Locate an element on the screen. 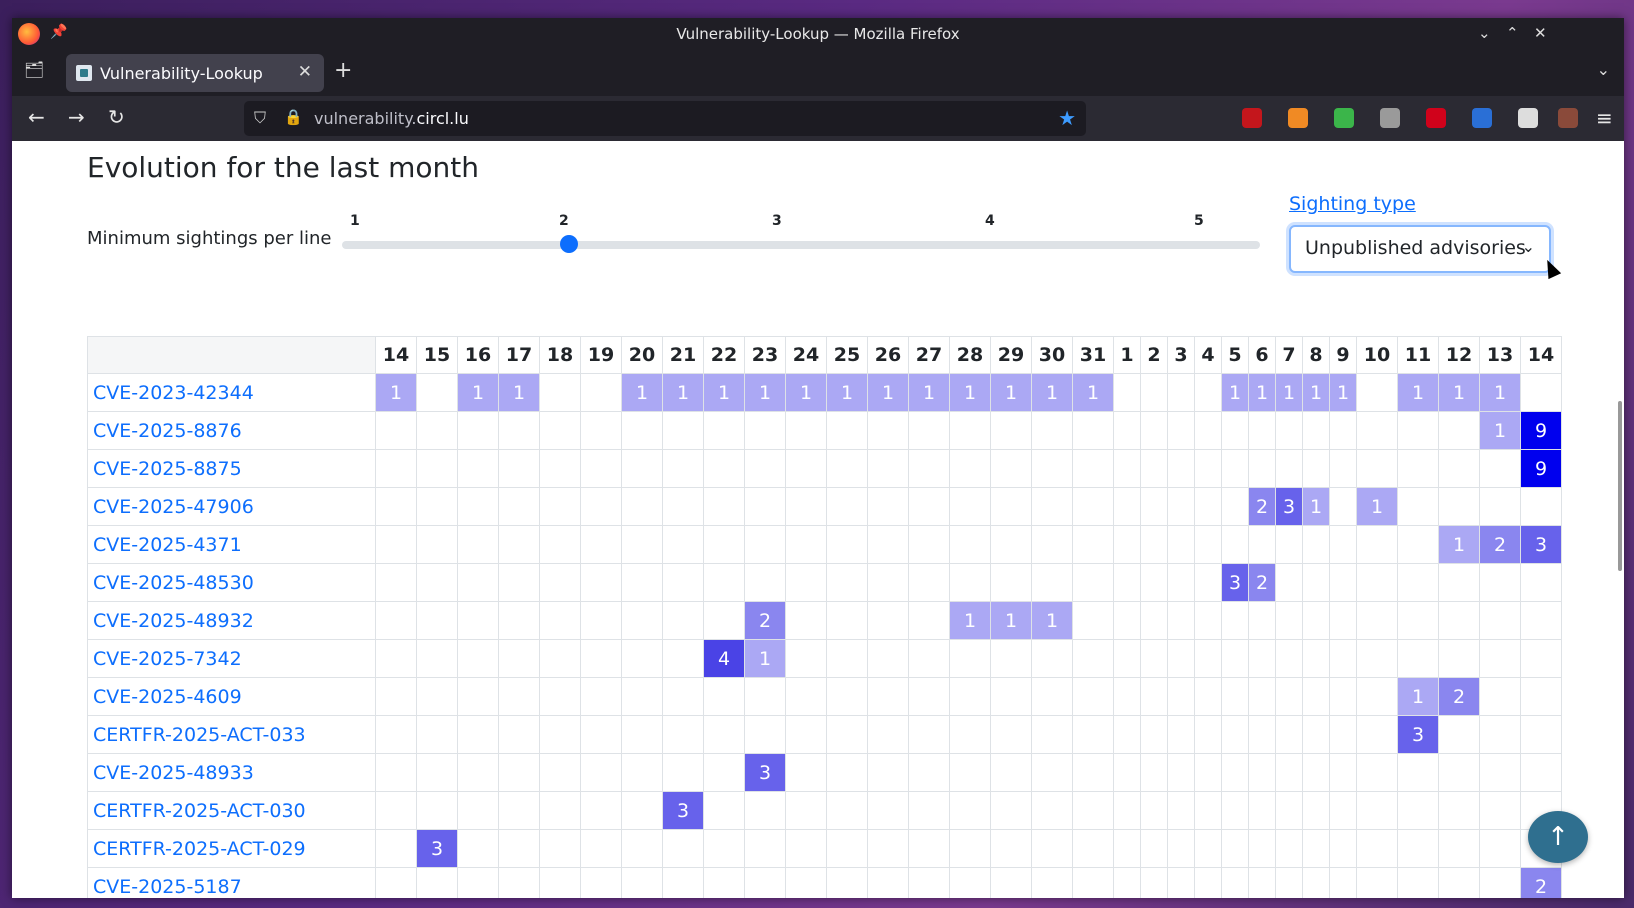  vulnerability-link: CVE-2025-48530 is located at coordinates (231, 582).